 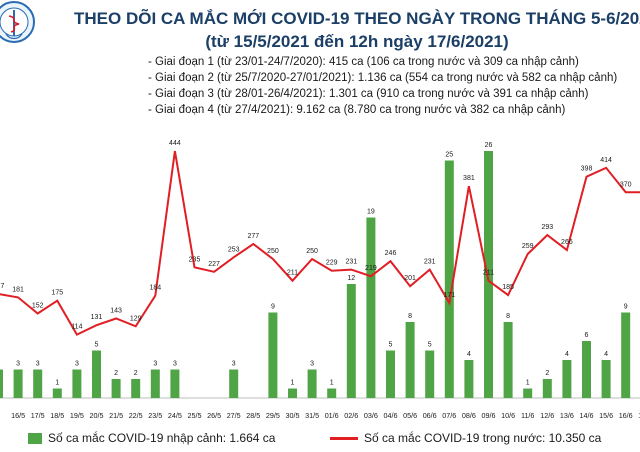 I want to click on line-label-13/6: 266, so click(x=567, y=242).